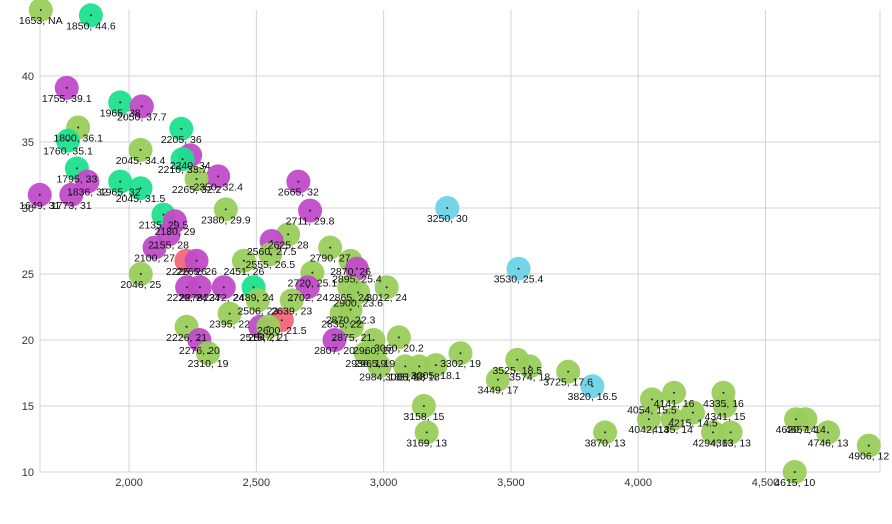 This screenshot has width=892, height=524. Describe the element at coordinates (28, 473) in the screenshot. I see `y-tick-label: 10` at that location.